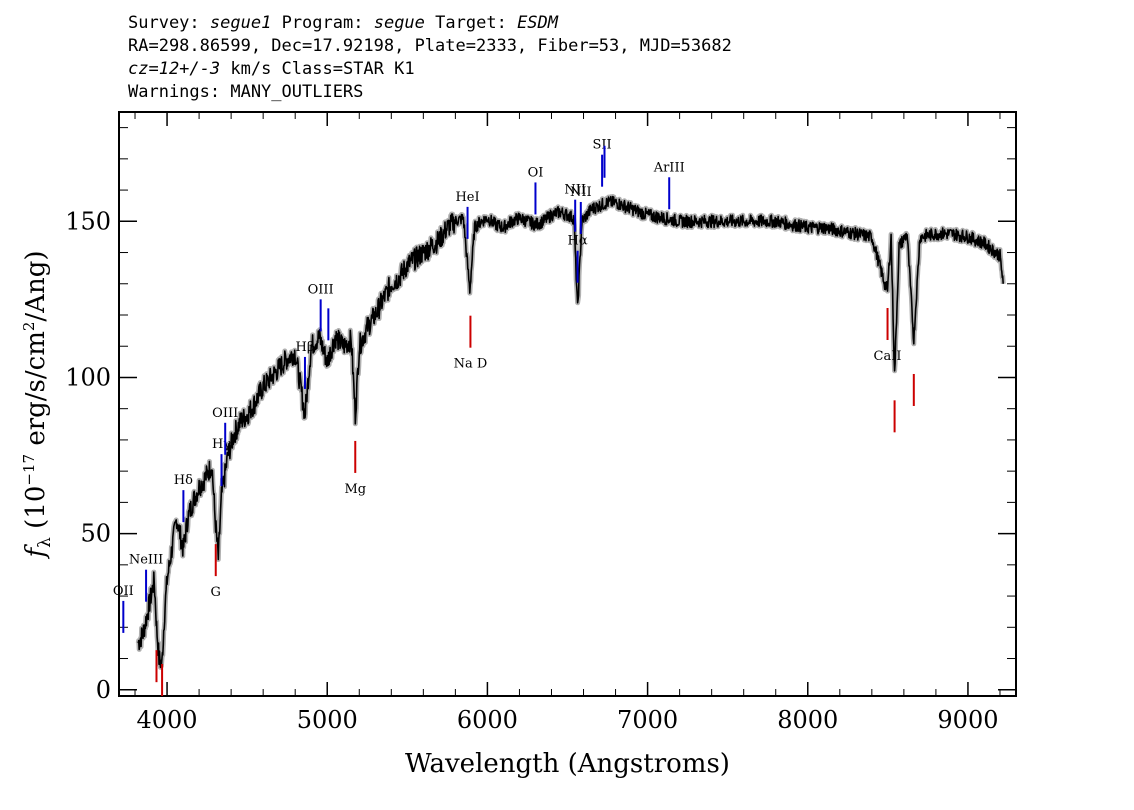  Describe the element at coordinates (36, 512) in the screenshot. I see `y-label-open: (10` at that location.